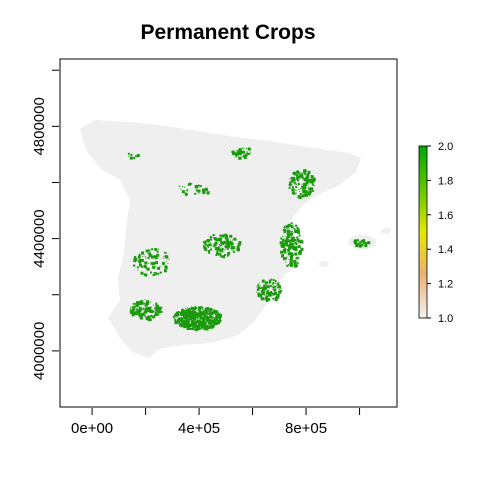 Image resolution: width=480 pixels, height=480 pixels. What do you see at coordinates (423, 232) in the screenshot?
I see `colorbar-gradient` at bounding box center [423, 232].